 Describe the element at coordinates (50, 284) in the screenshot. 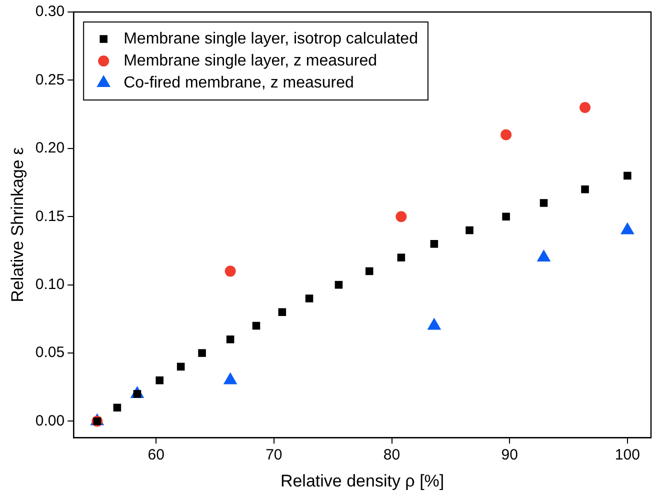

I see `y-tick-label: 0.10` at that location.